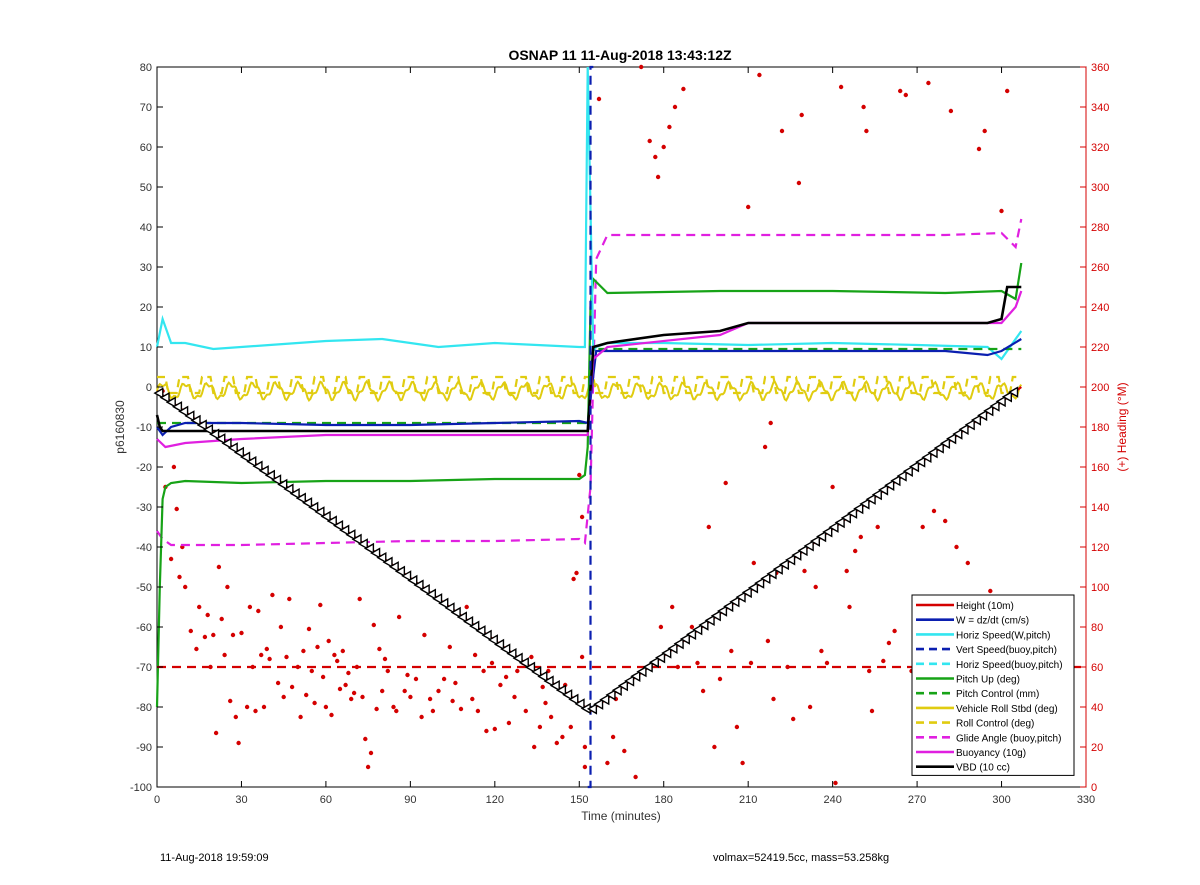  What do you see at coordinates (410, 800) in the screenshot?
I see `x-tick-label: 90` at bounding box center [410, 800].